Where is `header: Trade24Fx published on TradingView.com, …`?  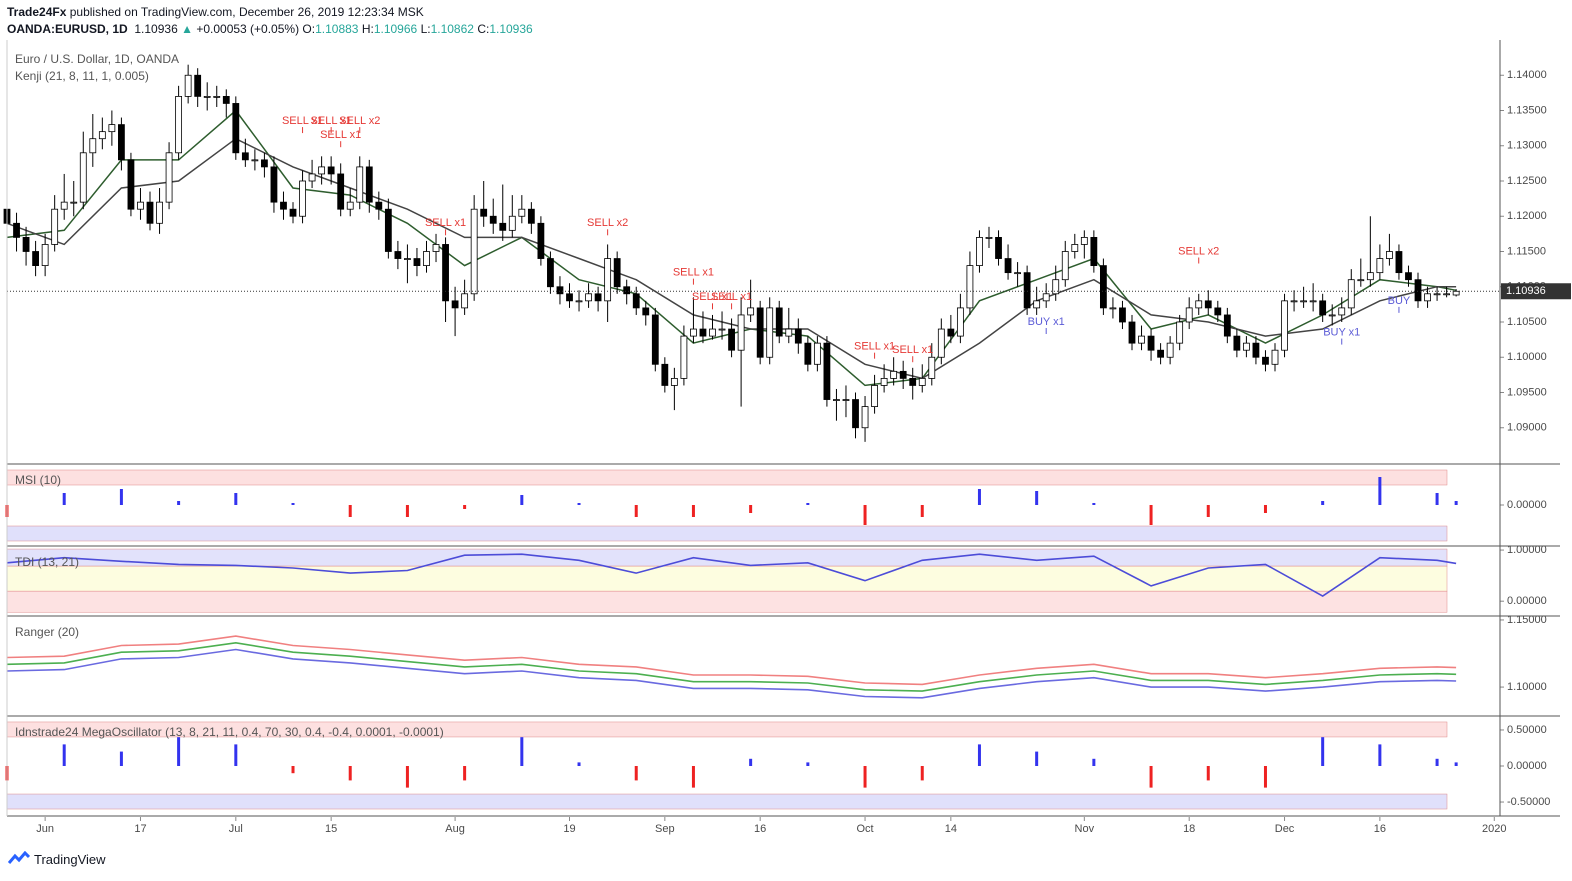 header: Trade24Fx published on TradingView.com, … is located at coordinates (270, 21).